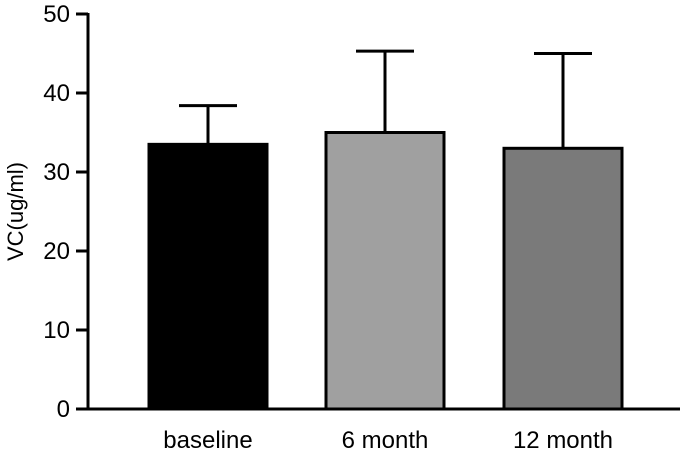 Image resolution: width=685 pixels, height=453 pixels. Describe the element at coordinates (56, 14) in the screenshot. I see `y-tick-label: 50` at that location.